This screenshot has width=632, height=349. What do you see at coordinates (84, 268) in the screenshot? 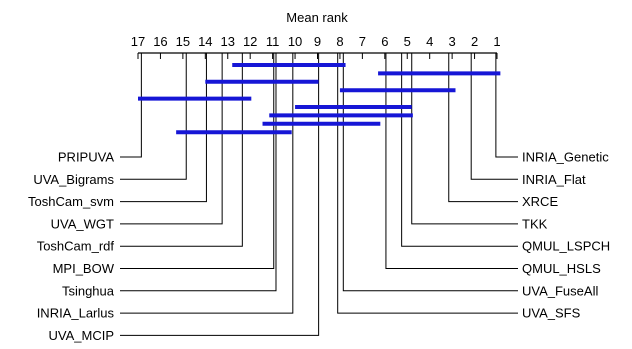
I see `method-label: MPI_BOW` at bounding box center [84, 268].